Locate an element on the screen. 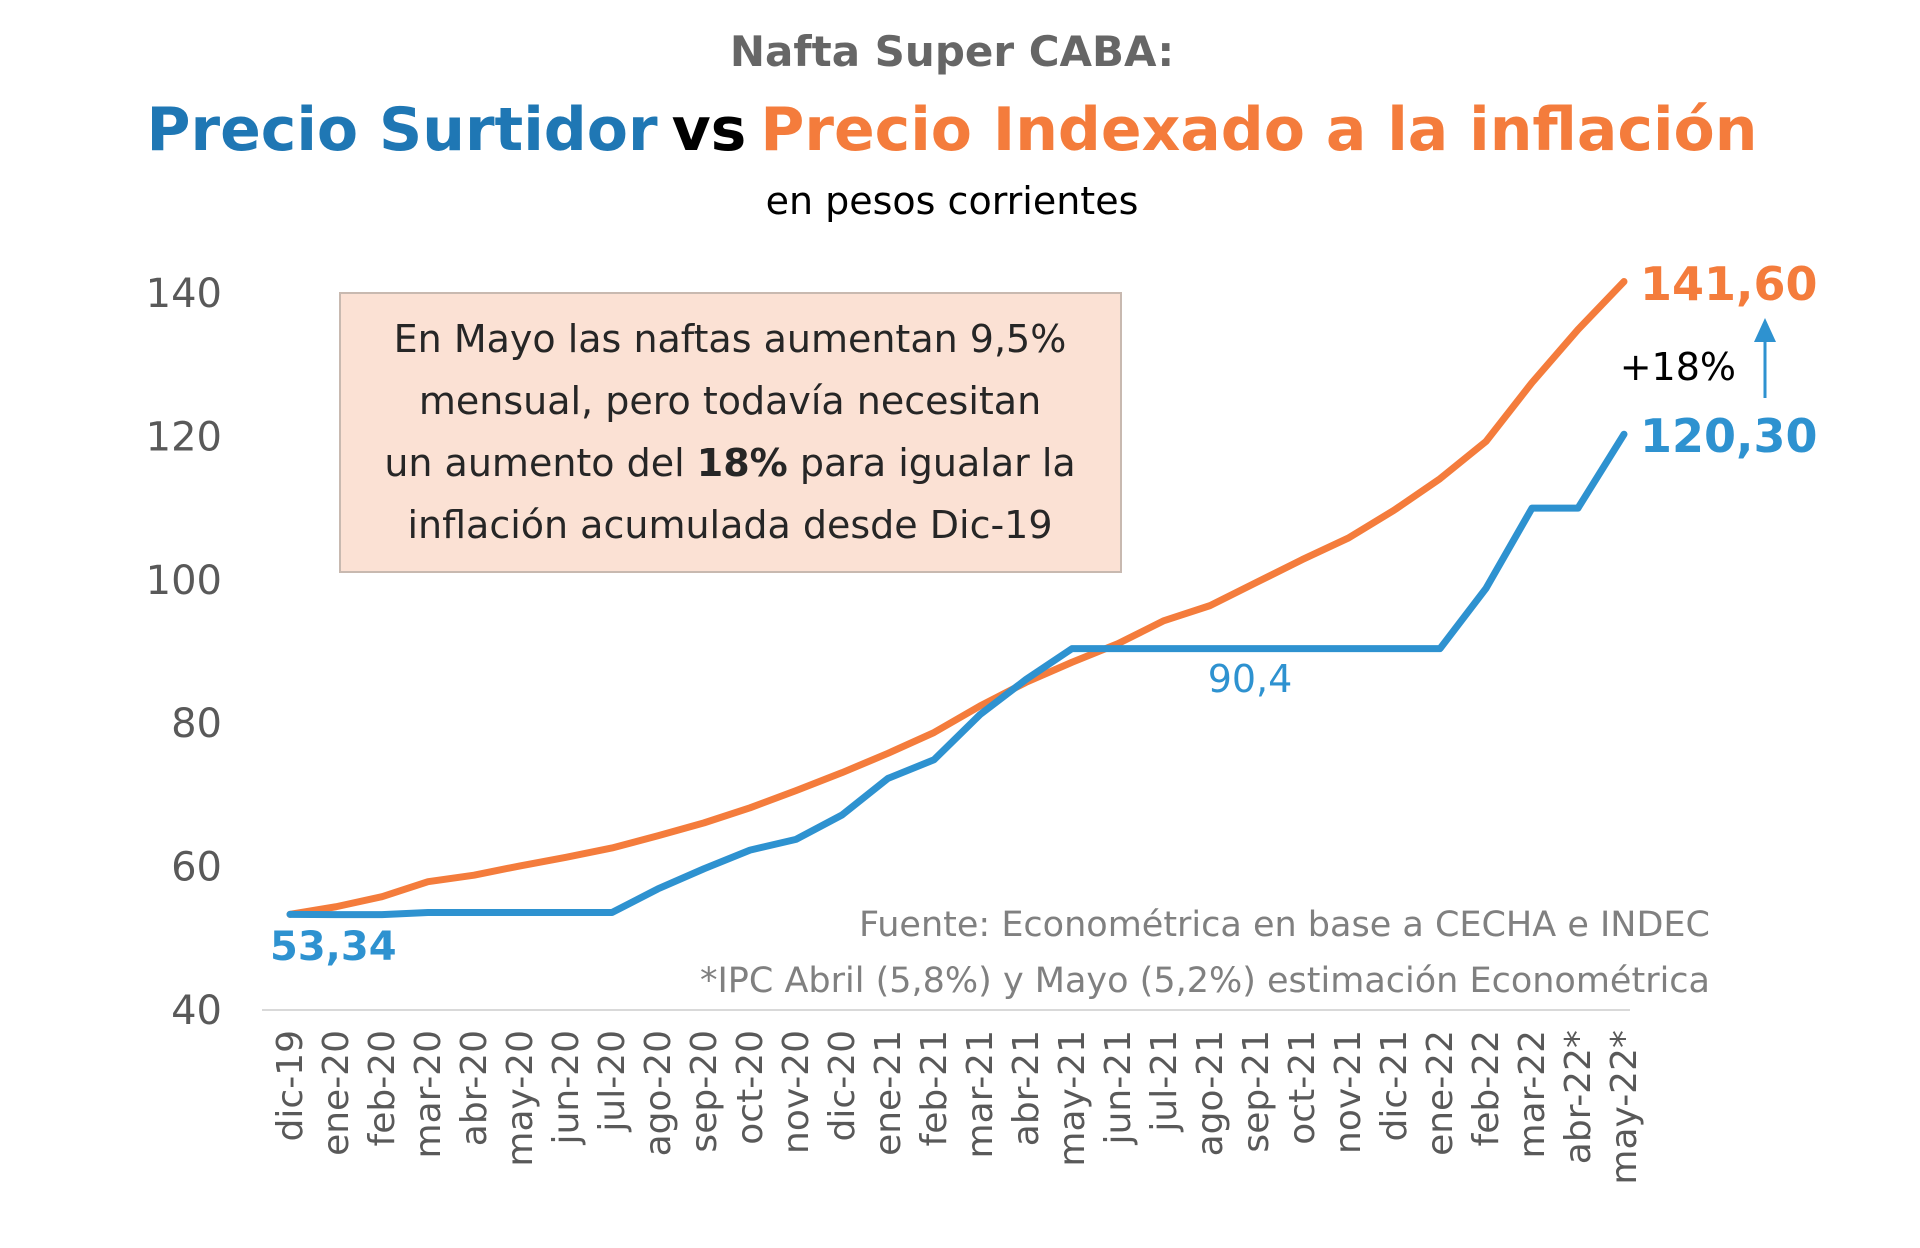 This screenshot has width=1920, height=1248. note-line-1: En Mayo las naftas aumentan 9,5% is located at coordinates (730, 339).